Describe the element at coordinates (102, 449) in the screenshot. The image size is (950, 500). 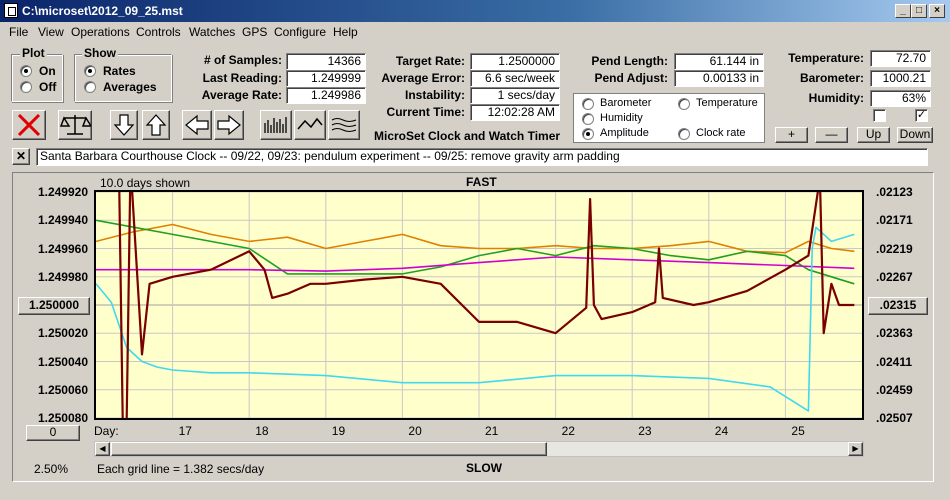
I see `scroll-left-button: ◀` at that location.